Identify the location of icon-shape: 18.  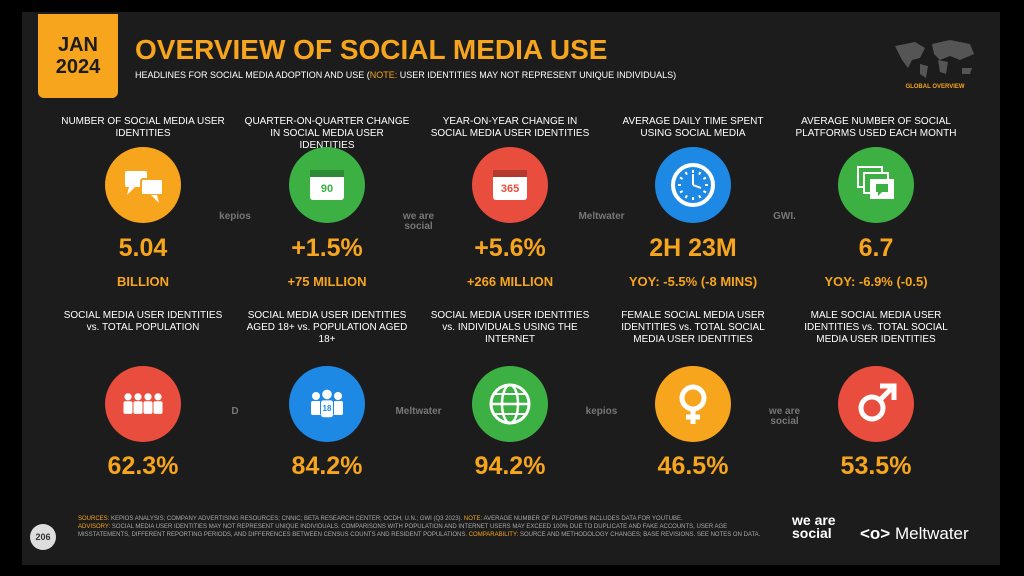
(327, 404).